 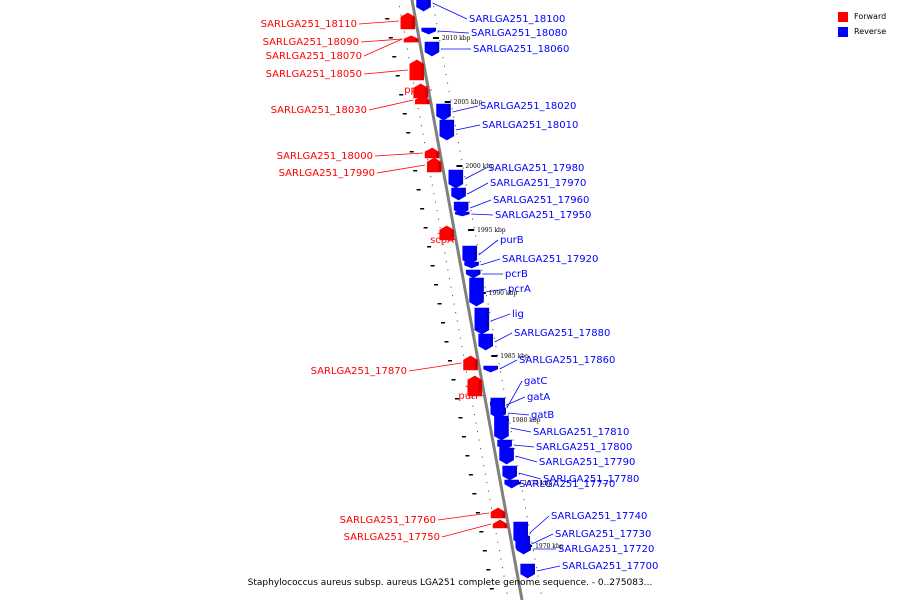 I want to click on gene-label: gatC, so click(x=535, y=381).